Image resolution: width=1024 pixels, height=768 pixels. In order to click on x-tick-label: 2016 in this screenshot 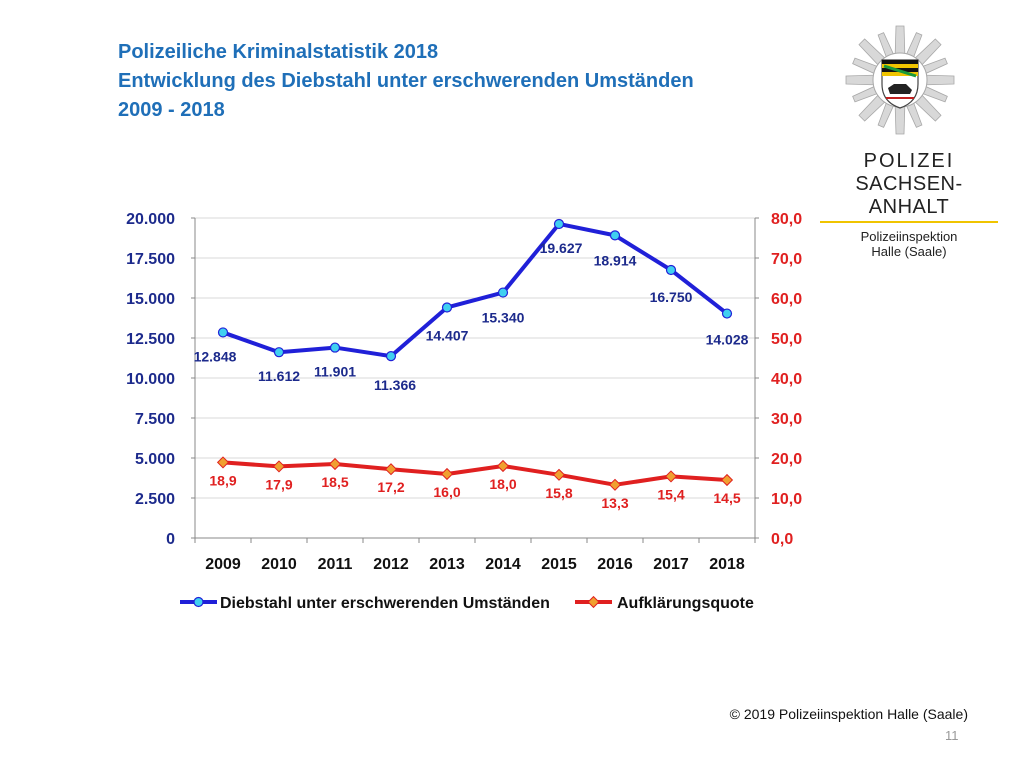, I will do `click(615, 564)`.